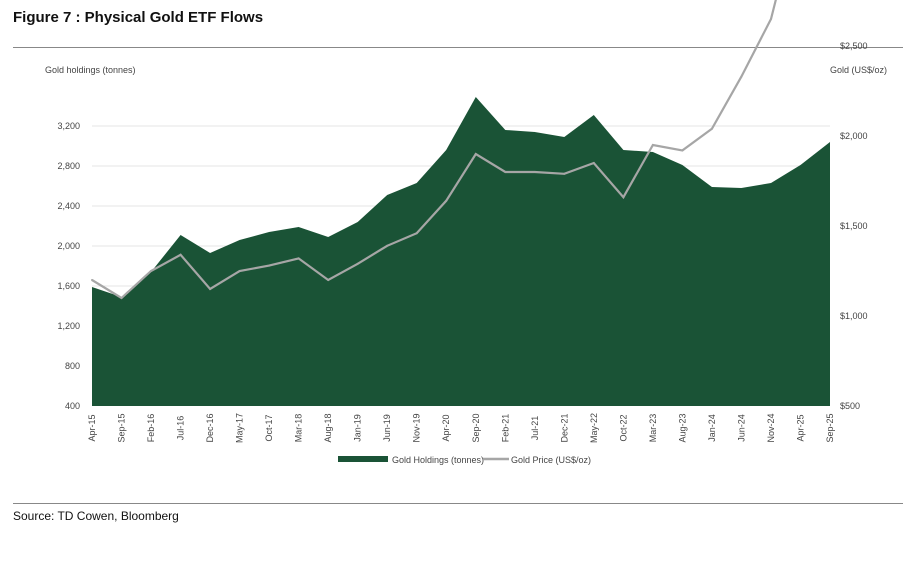  Describe the element at coordinates (299, 428) in the screenshot. I see `x-tick-label: Mar-18` at that location.